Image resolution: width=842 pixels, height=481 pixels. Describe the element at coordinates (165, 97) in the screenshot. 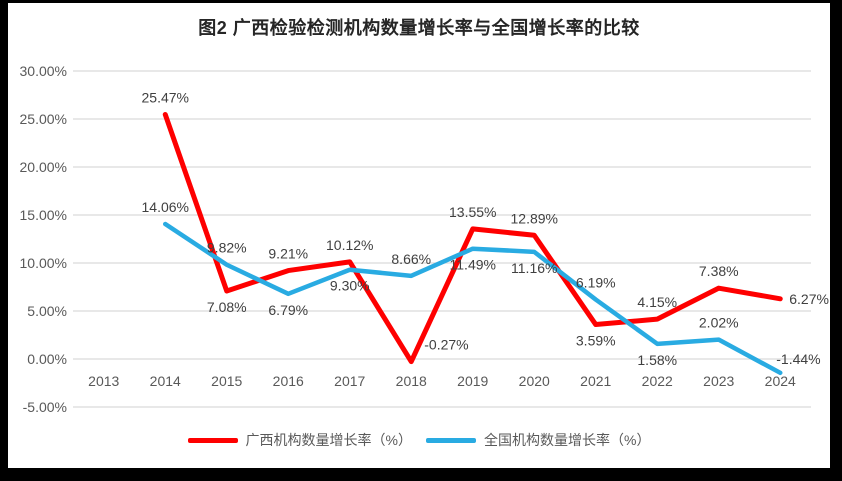

I see `data-label: 25.47%` at that location.